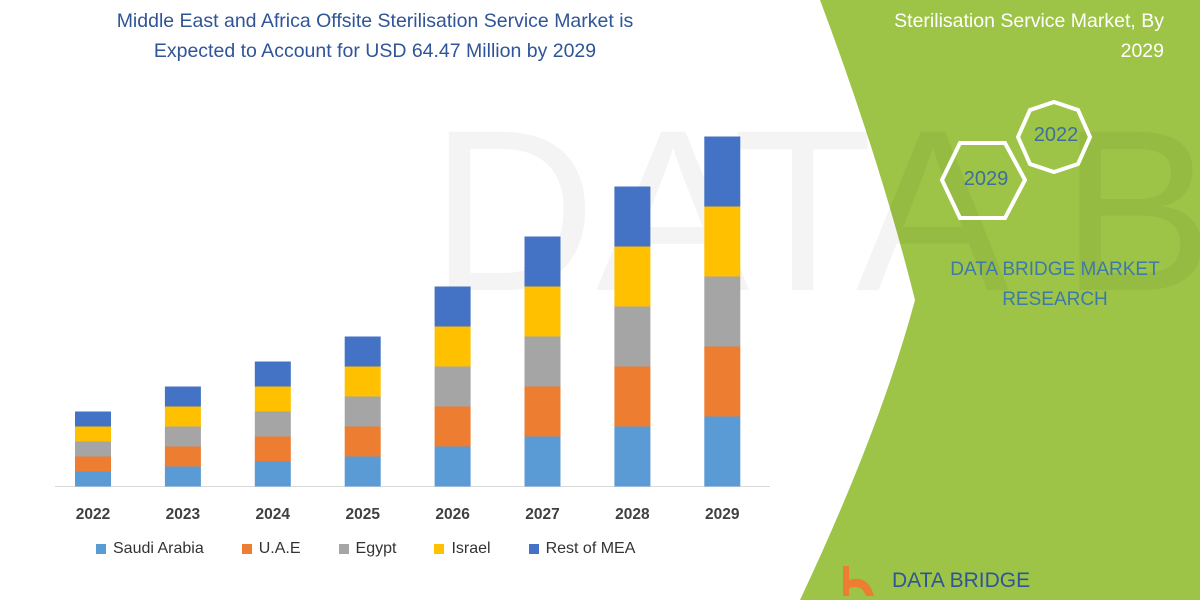  I want to click on bar-segment-saudi-arabia-2026, so click(452, 466).